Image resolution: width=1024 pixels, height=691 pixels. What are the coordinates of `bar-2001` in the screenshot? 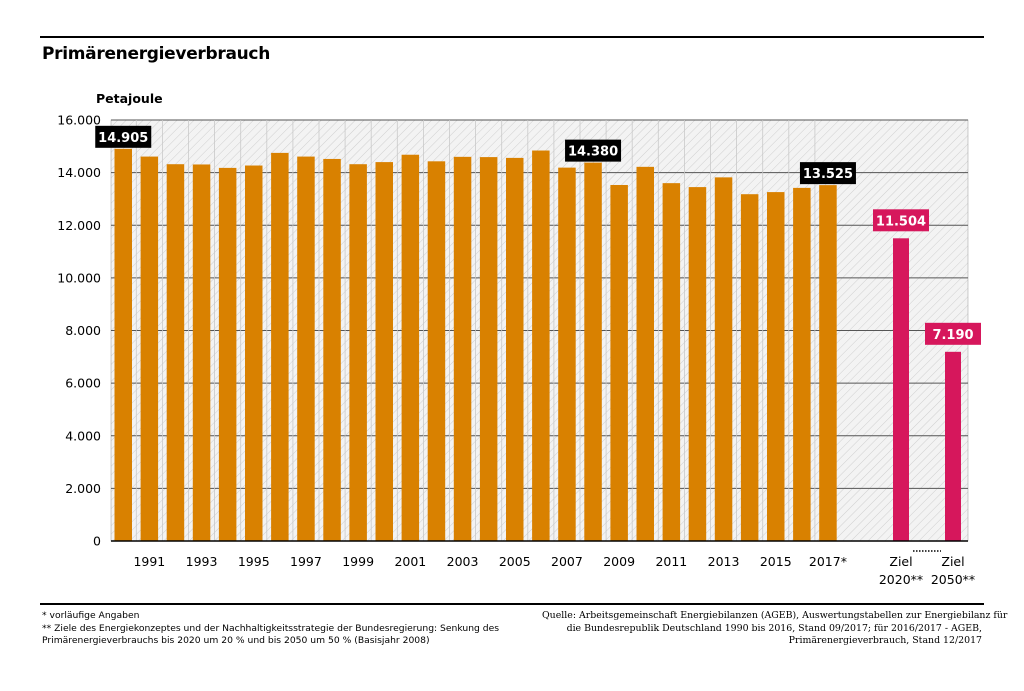 It's located at (410, 348).